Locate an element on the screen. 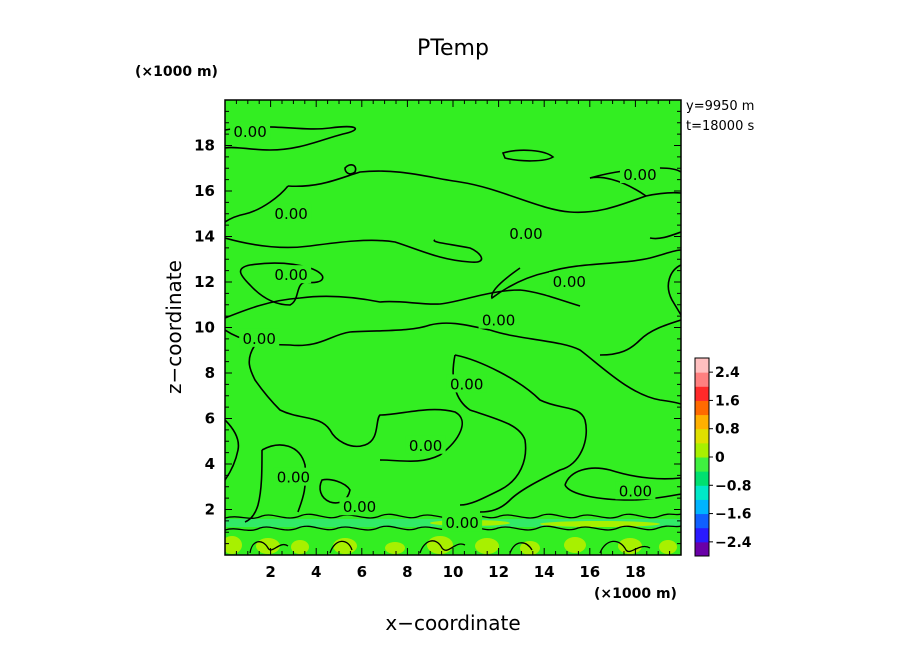  chart-title: PTemp is located at coordinates (453, 48).